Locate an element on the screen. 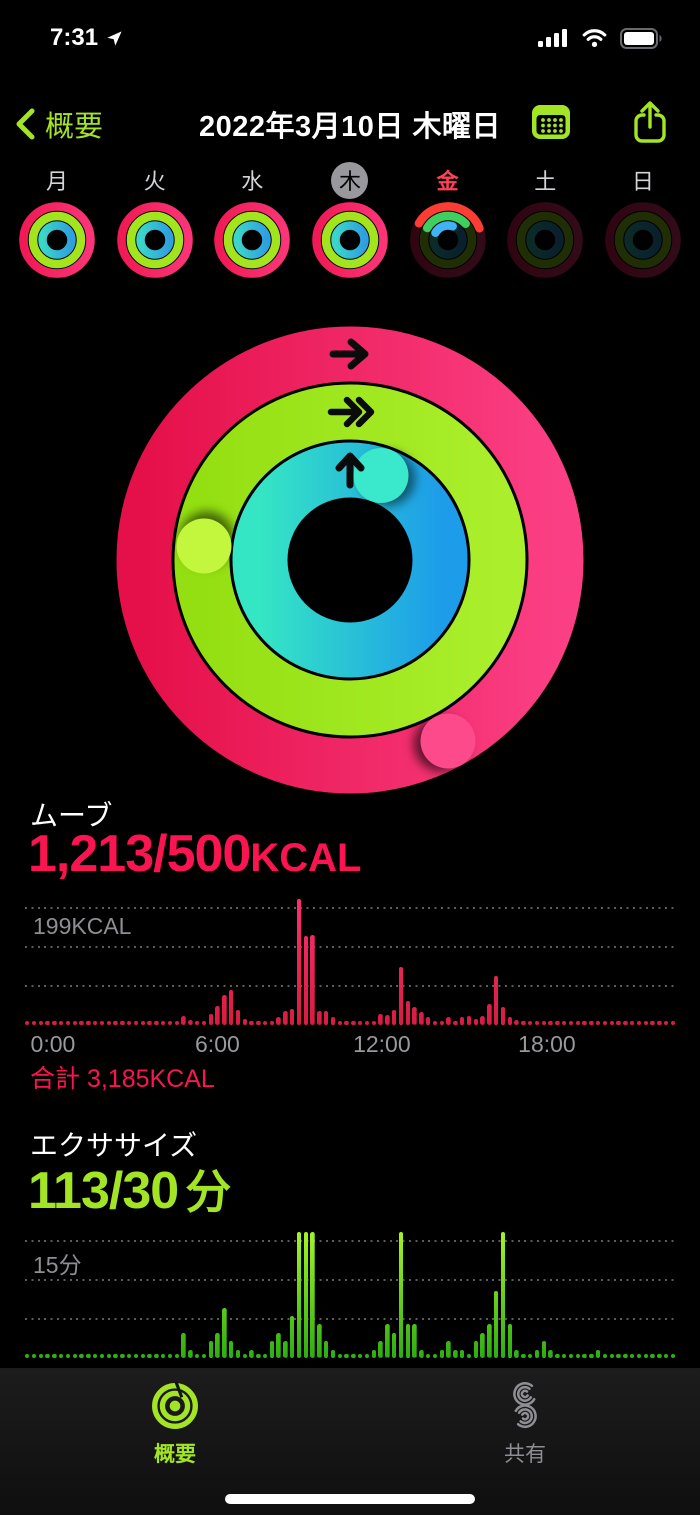 The width and height of the screenshot is (700, 1515). weekday-label: 月 is located at coordinates (56, 181).